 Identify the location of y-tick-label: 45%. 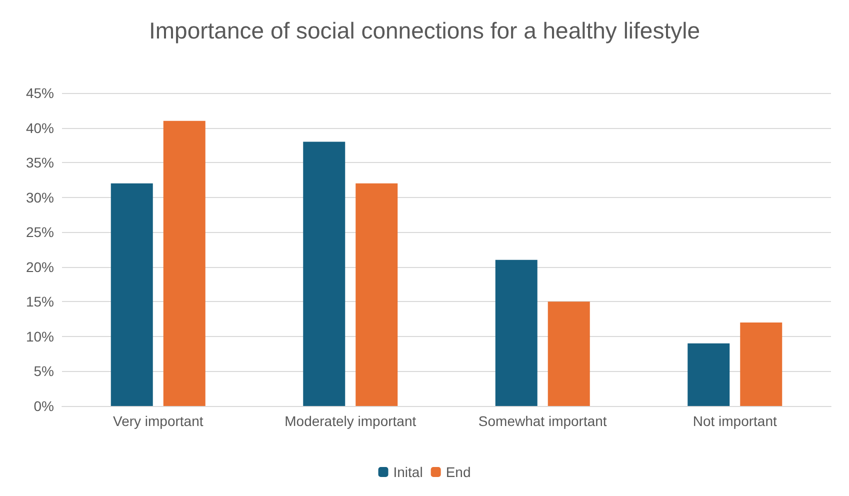
(40, 93).